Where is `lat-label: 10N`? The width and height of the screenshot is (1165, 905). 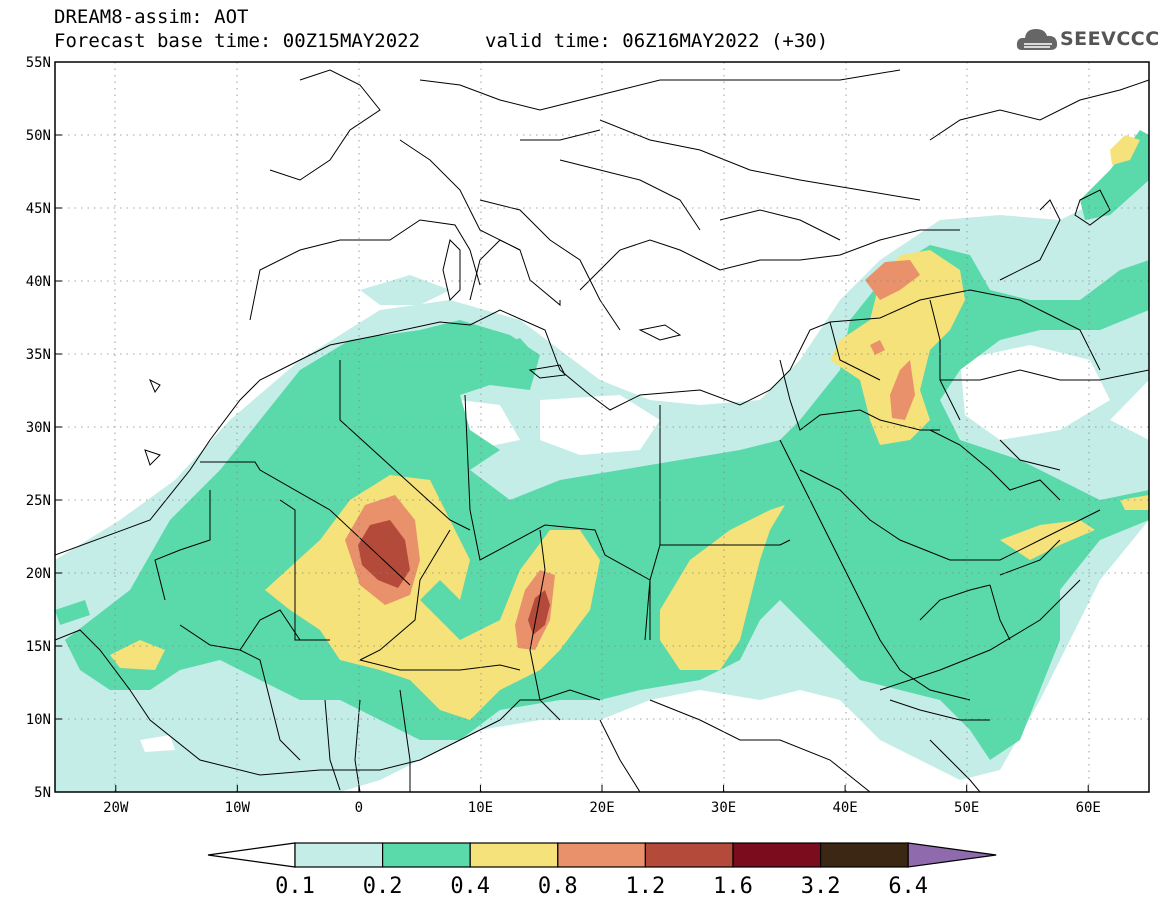 lat-label: 10N is located at coordinates (38, 720).